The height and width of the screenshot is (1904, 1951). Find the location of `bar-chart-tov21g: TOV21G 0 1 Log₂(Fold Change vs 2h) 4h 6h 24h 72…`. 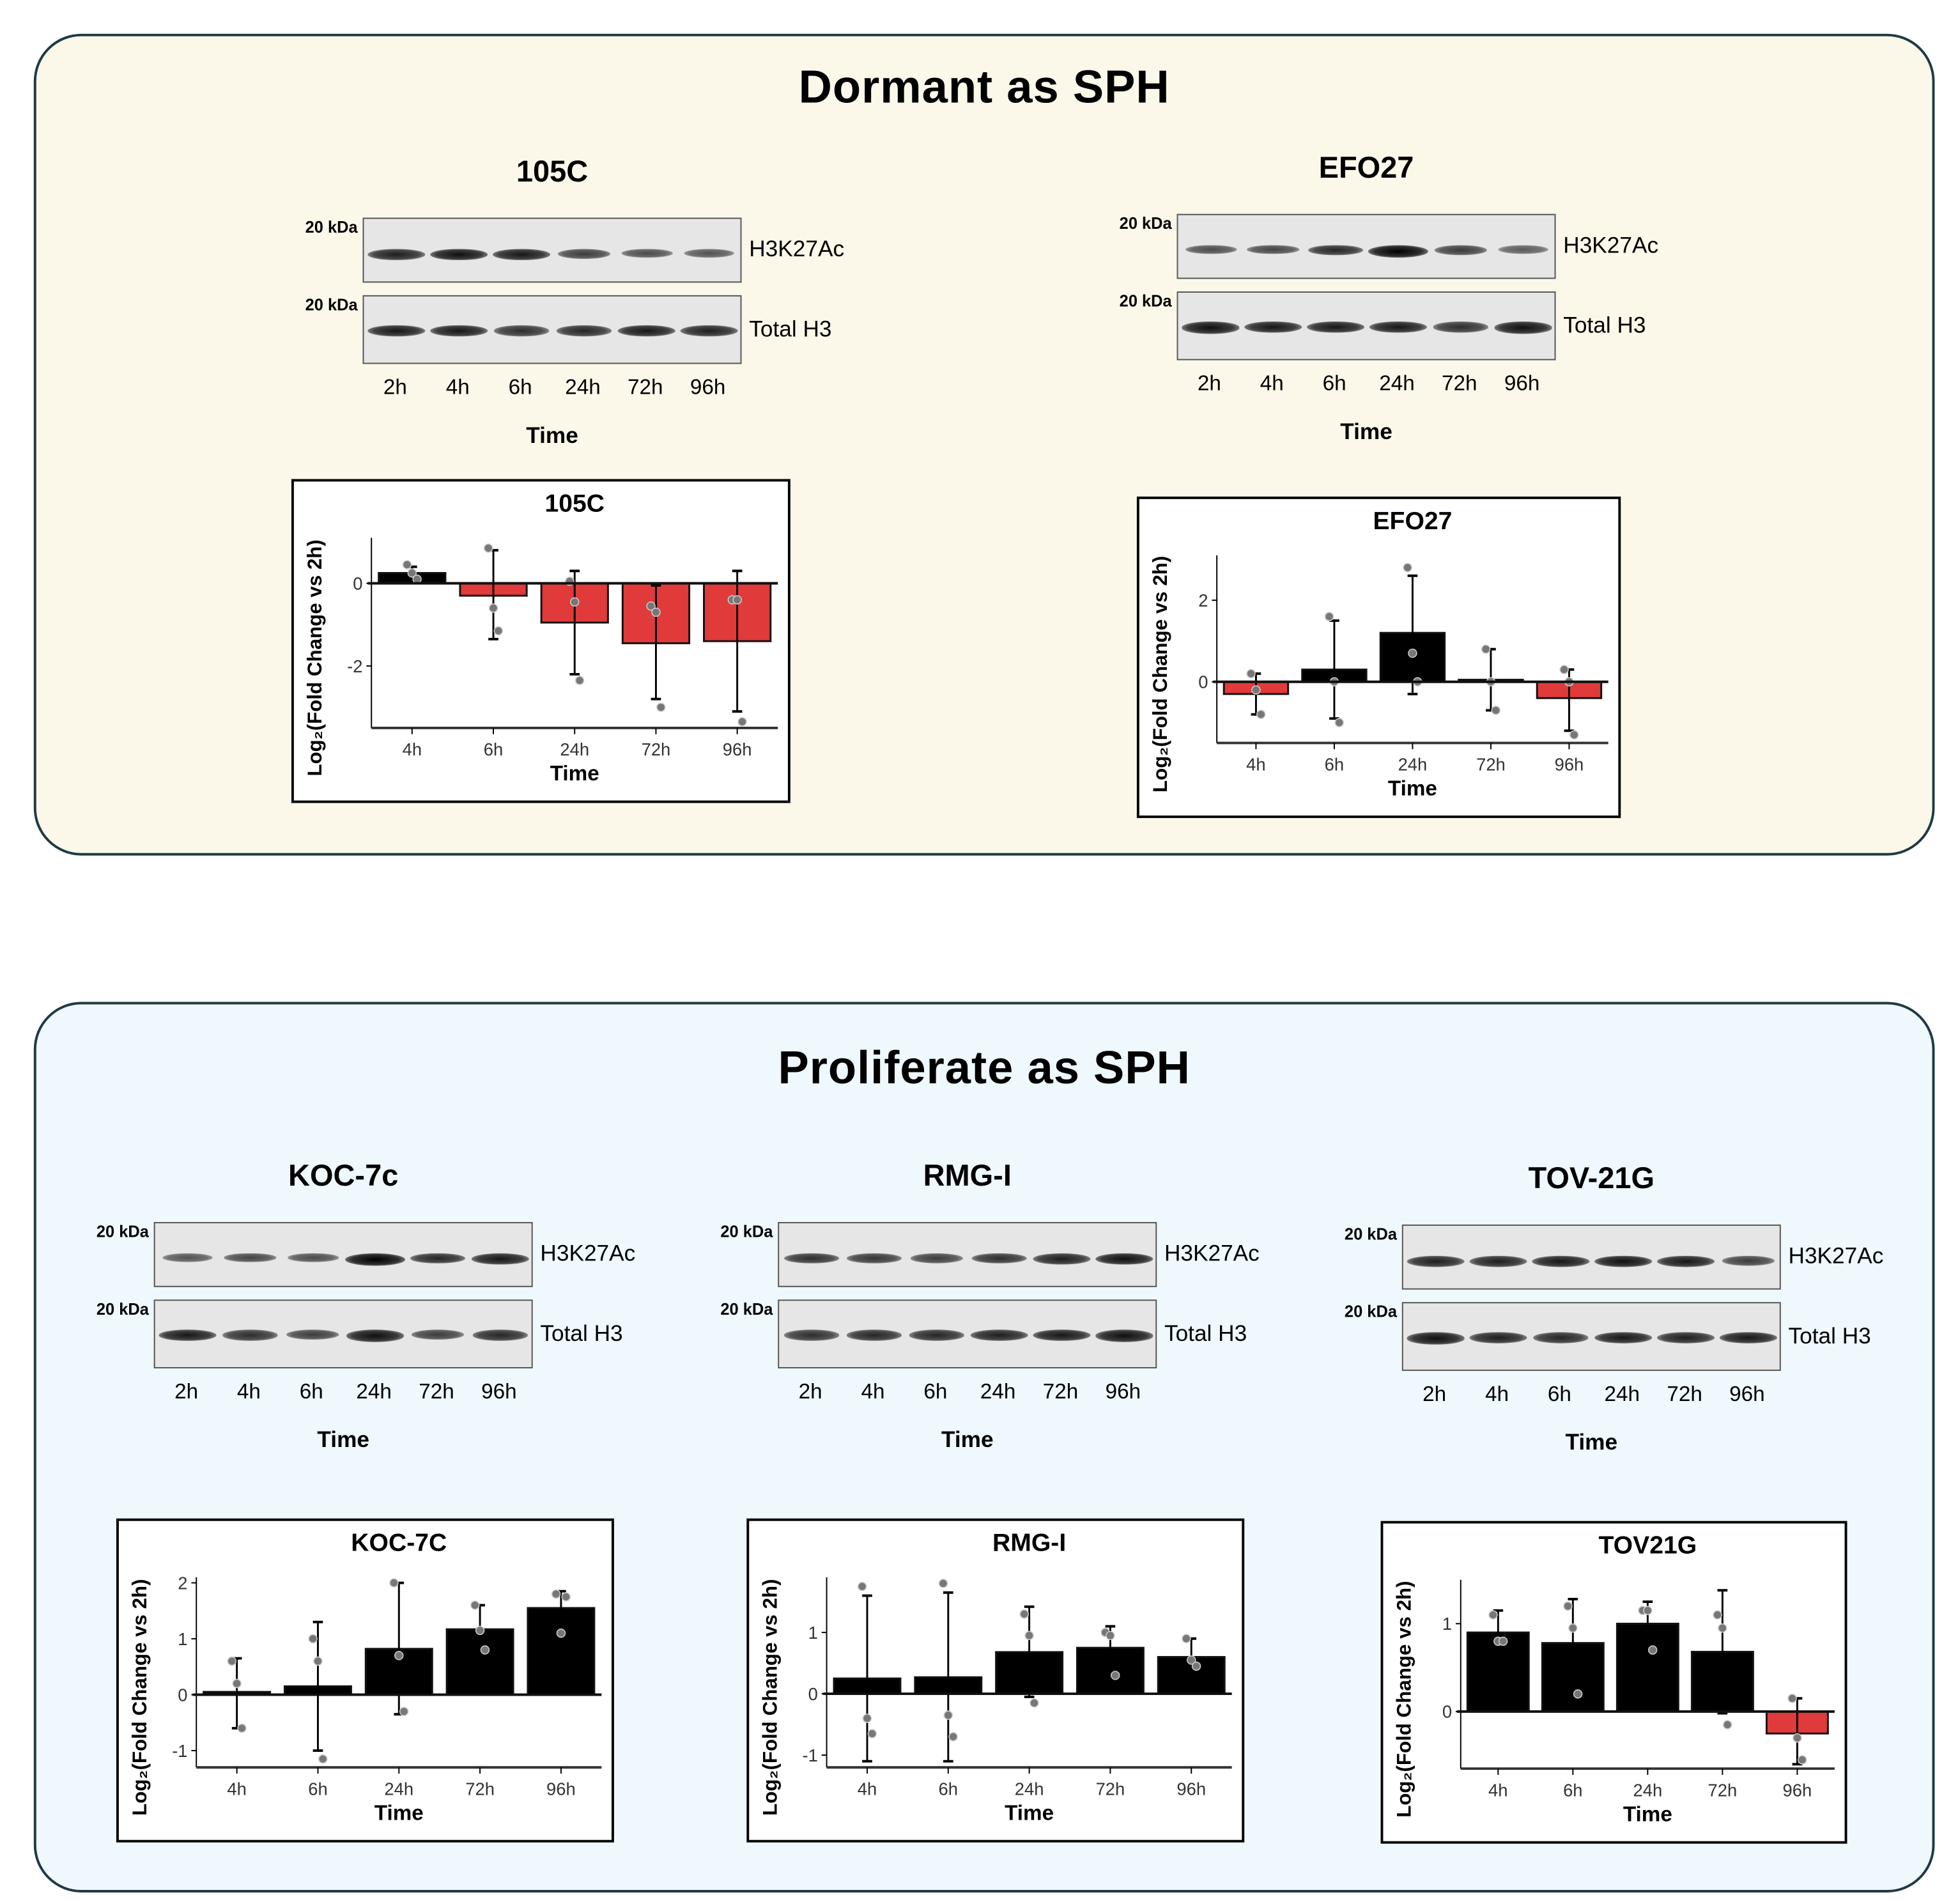

bar-chart-tov21g: TOV21G 0 1 Log₂(Fold Change vs 2h) 4h 6h 24h 72… is located at coordinates (1613, 1682).